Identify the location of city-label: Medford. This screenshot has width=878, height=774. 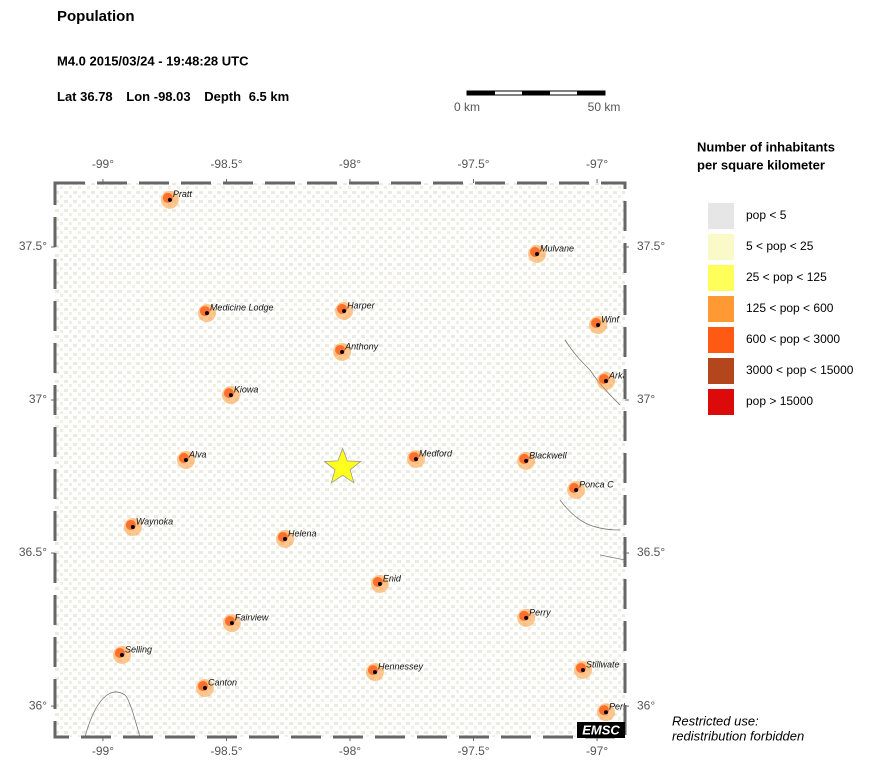
(436, 453).